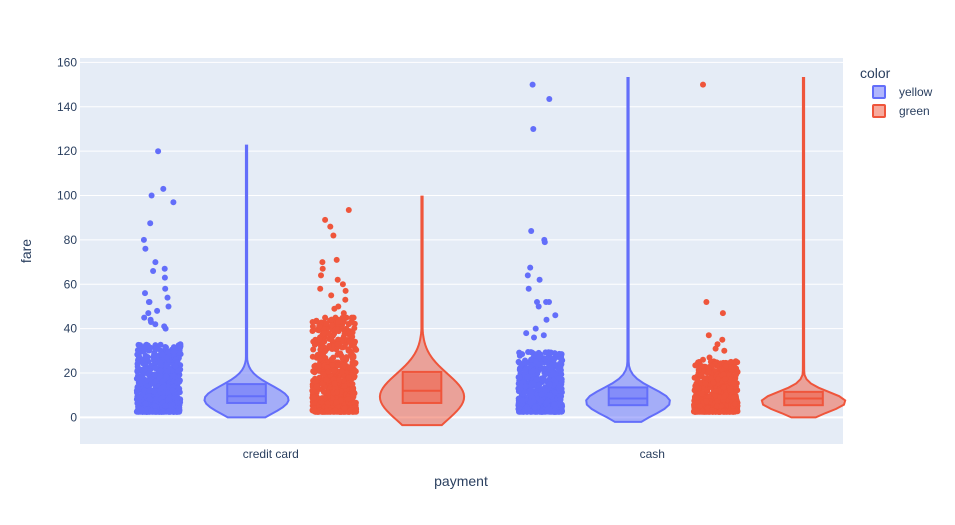 This screenshot has width=955, height=525. What do you see at coordinates (902, 92) in the screenshot?
I see `legend-item-yellow: yellow` at bounding box center [902, 92].